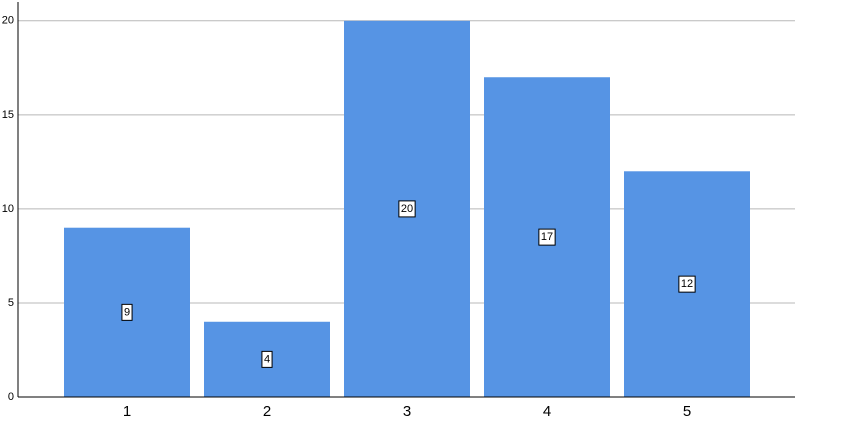  I want to click on data-label-text: 17, so click(547, 237).